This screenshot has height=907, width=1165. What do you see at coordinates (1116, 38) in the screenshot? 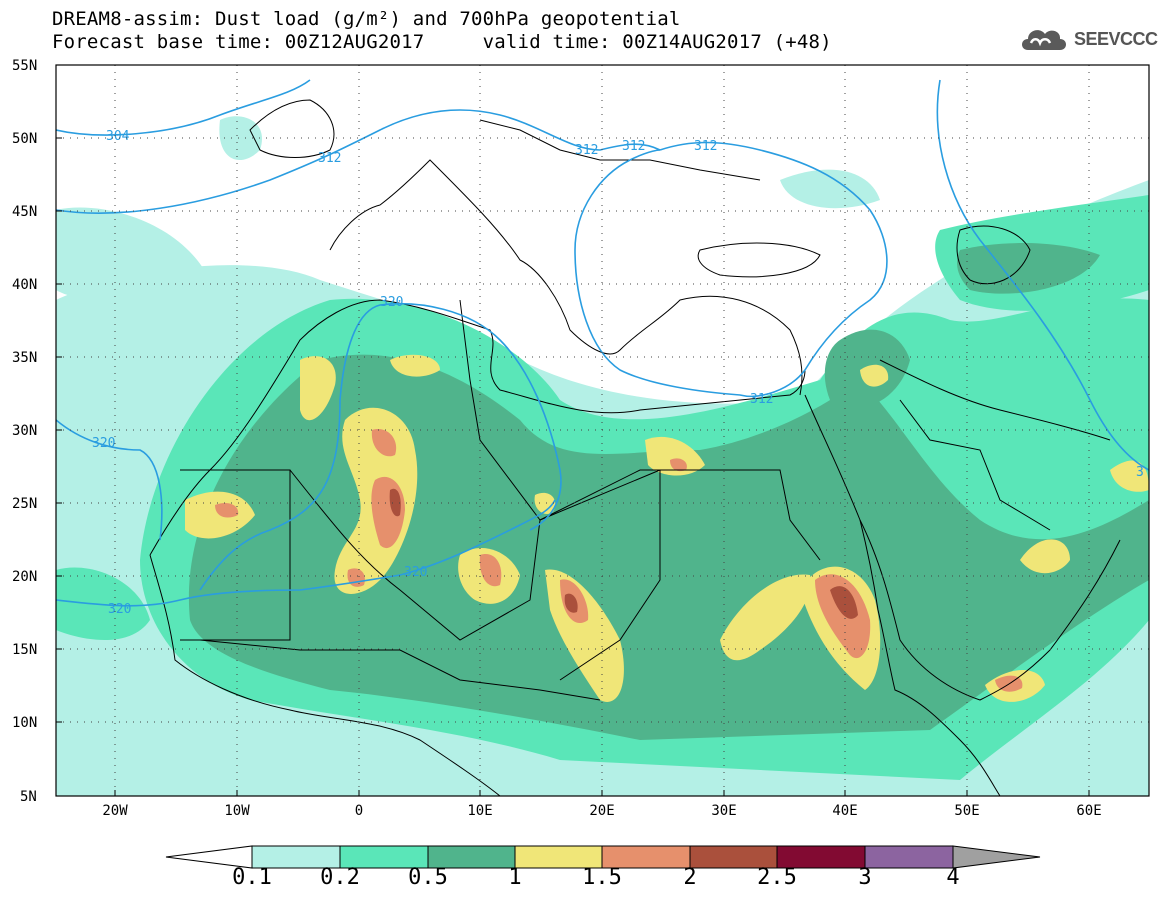
I see `logo-text: SEEVCCC` at bounding box center [1116, 38].